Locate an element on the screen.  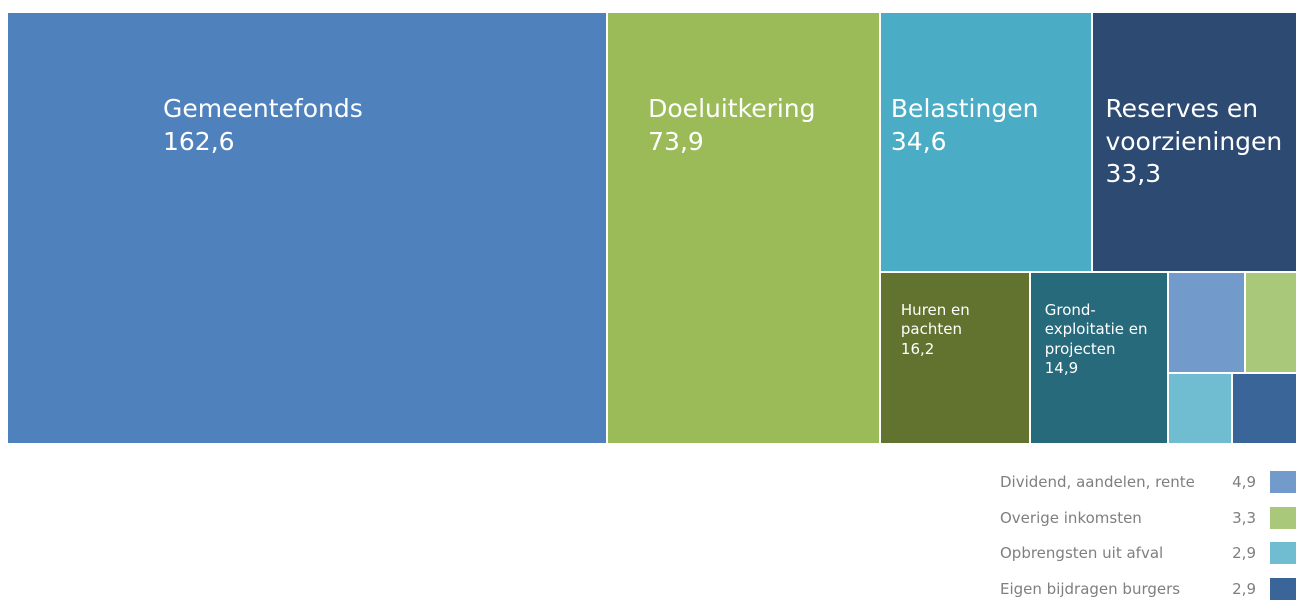
treemap-cell: Reserves en voorzieningen 33,3 is located at coordinates (1194, 142).